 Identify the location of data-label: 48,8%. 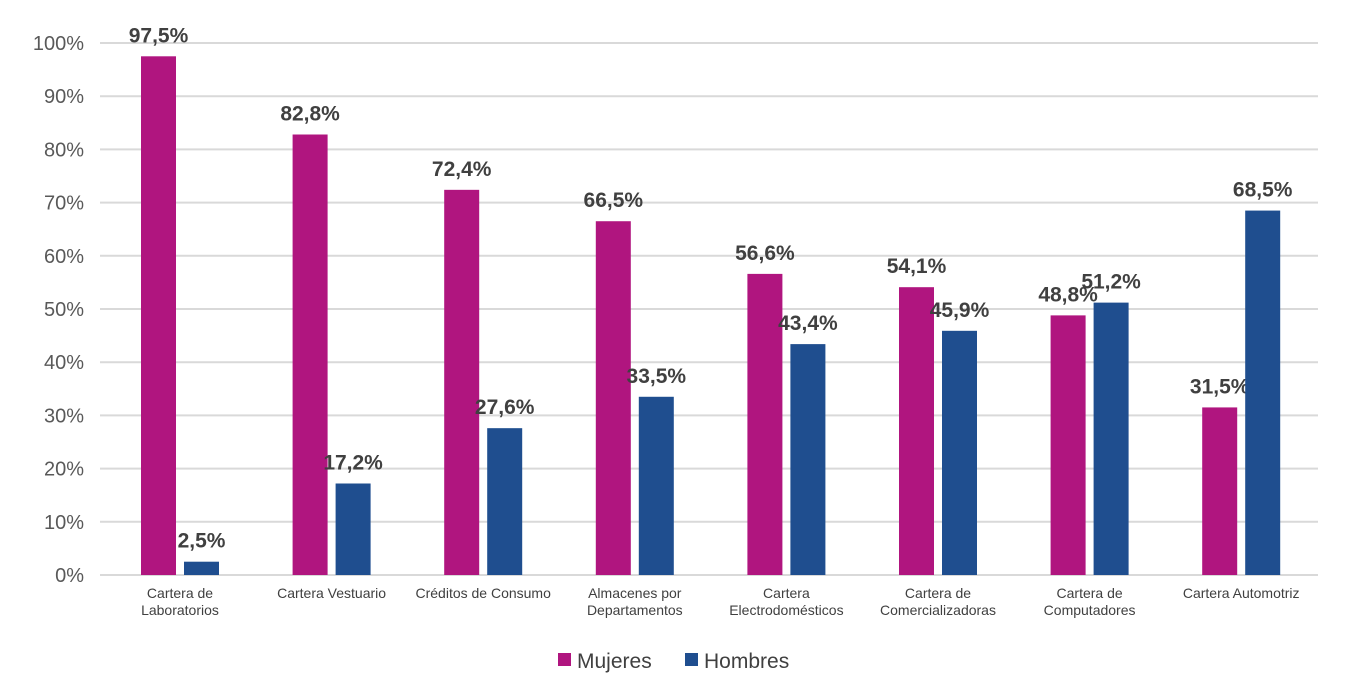
(1068, 294).